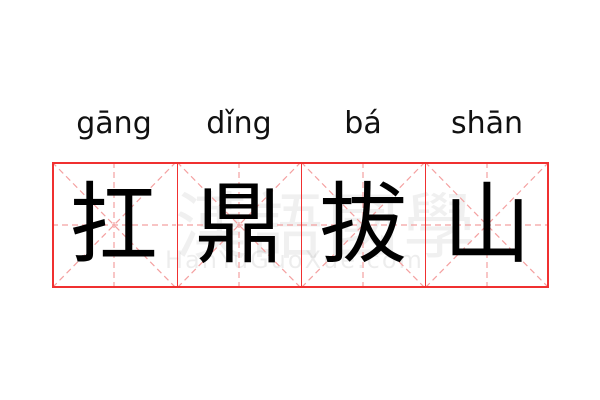  Describe the element at coordinates (294, 260) in the screenshot. I see `watermark-latin: HanYuGuoXue.com` at that location.